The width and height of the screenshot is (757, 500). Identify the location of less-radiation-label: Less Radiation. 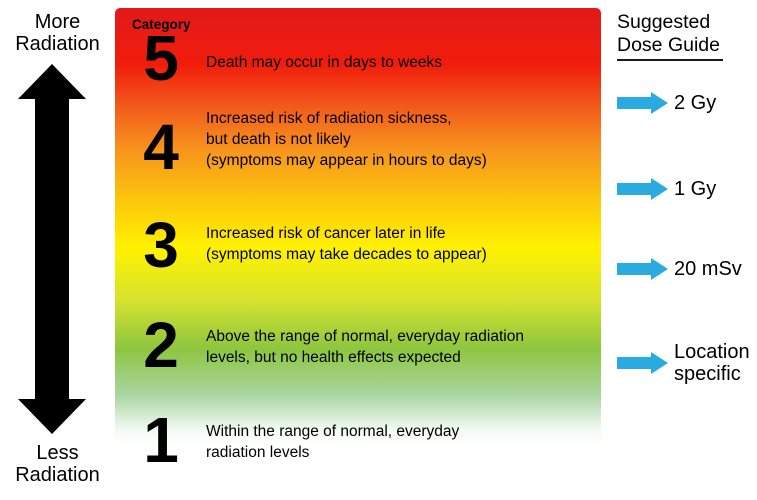
(57, 464).